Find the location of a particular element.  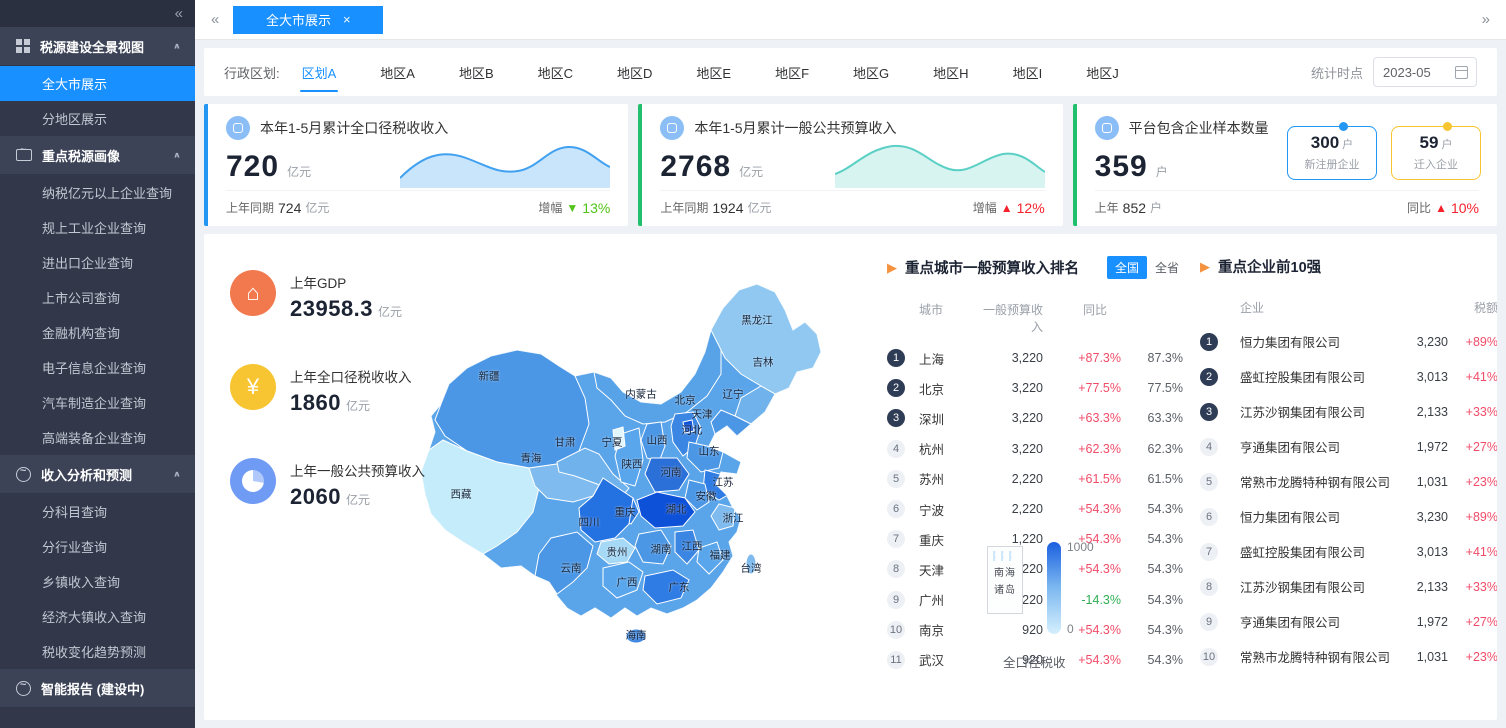

sidebar-item: 进出口企业查询 is located at coordinates (97, 262).